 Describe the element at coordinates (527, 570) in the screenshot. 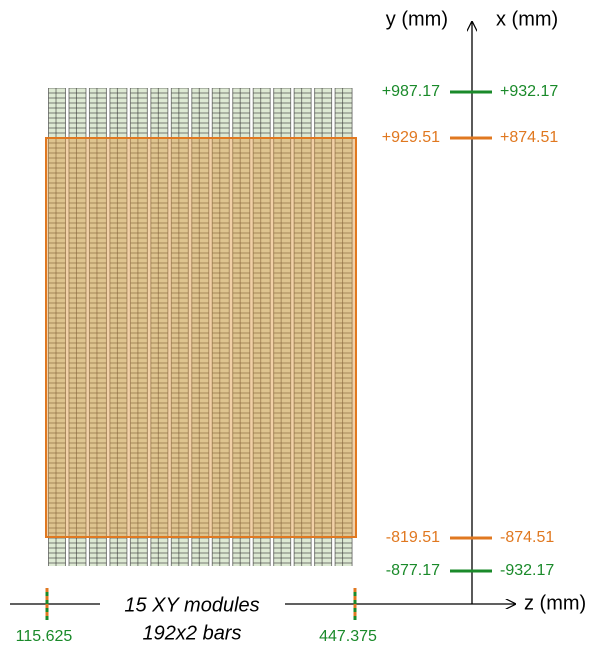

I see `level-label: -932.17` at that location.